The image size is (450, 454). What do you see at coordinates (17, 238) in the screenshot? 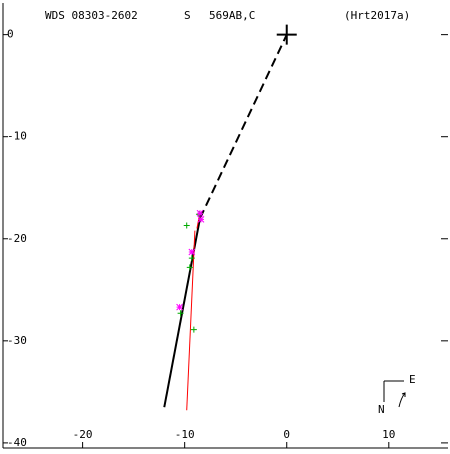
I see `y-tick-label: -20` at bounding box center [17, 238].